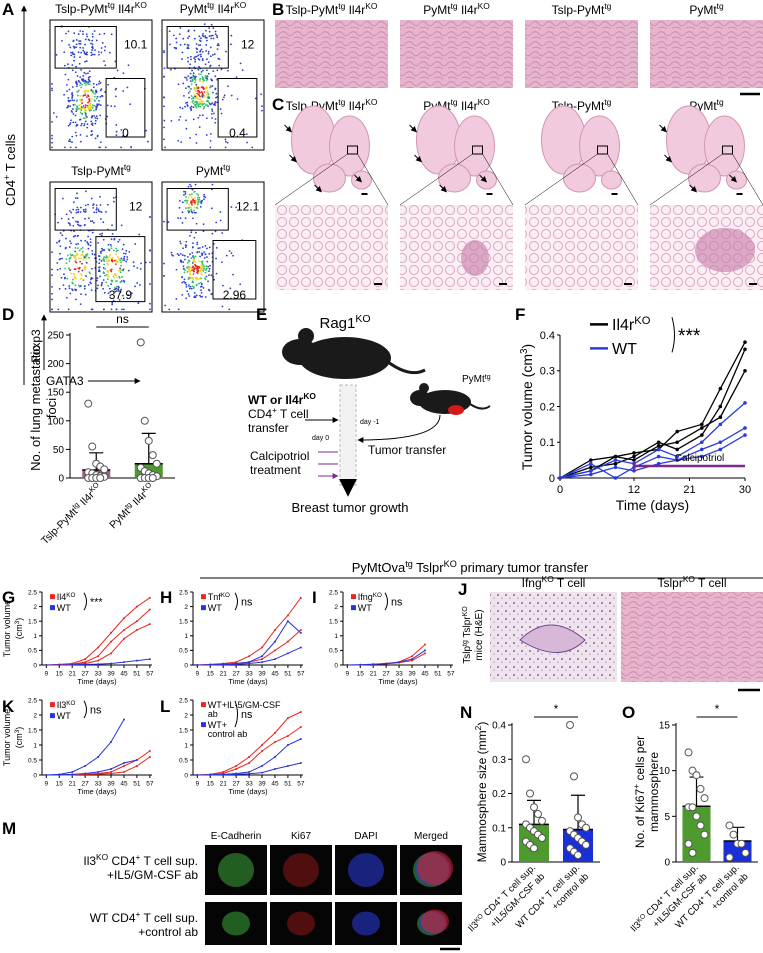 The image size is (763, 953). What do you see at coordinates (468, 635) in the screenshot?
I see `axis-label: Tslptg TslprKO` at bounding box center [468, 635].